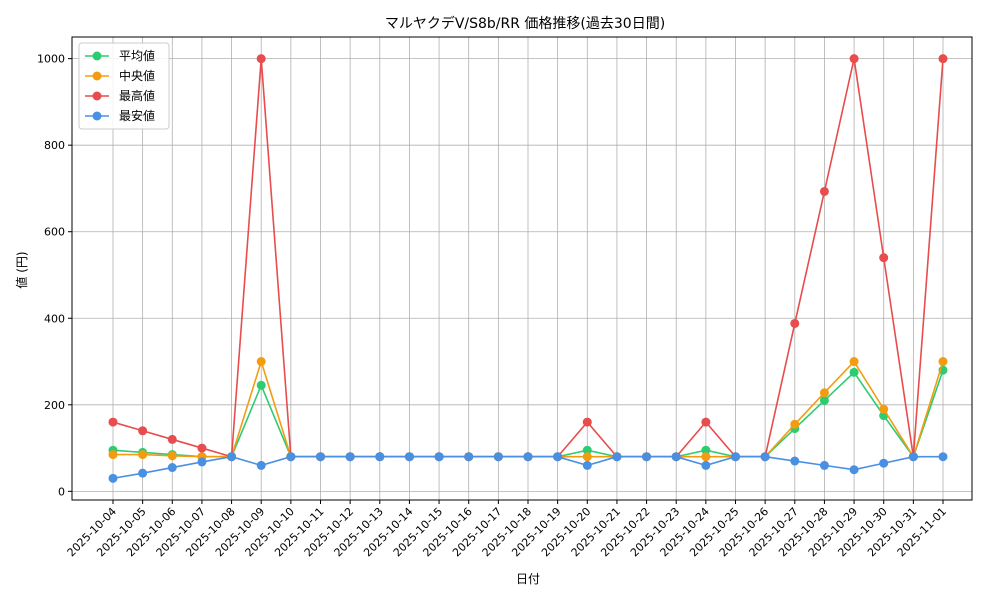 This screenshot has width=1000, height=600. I want to click on series, so click(528, 467).